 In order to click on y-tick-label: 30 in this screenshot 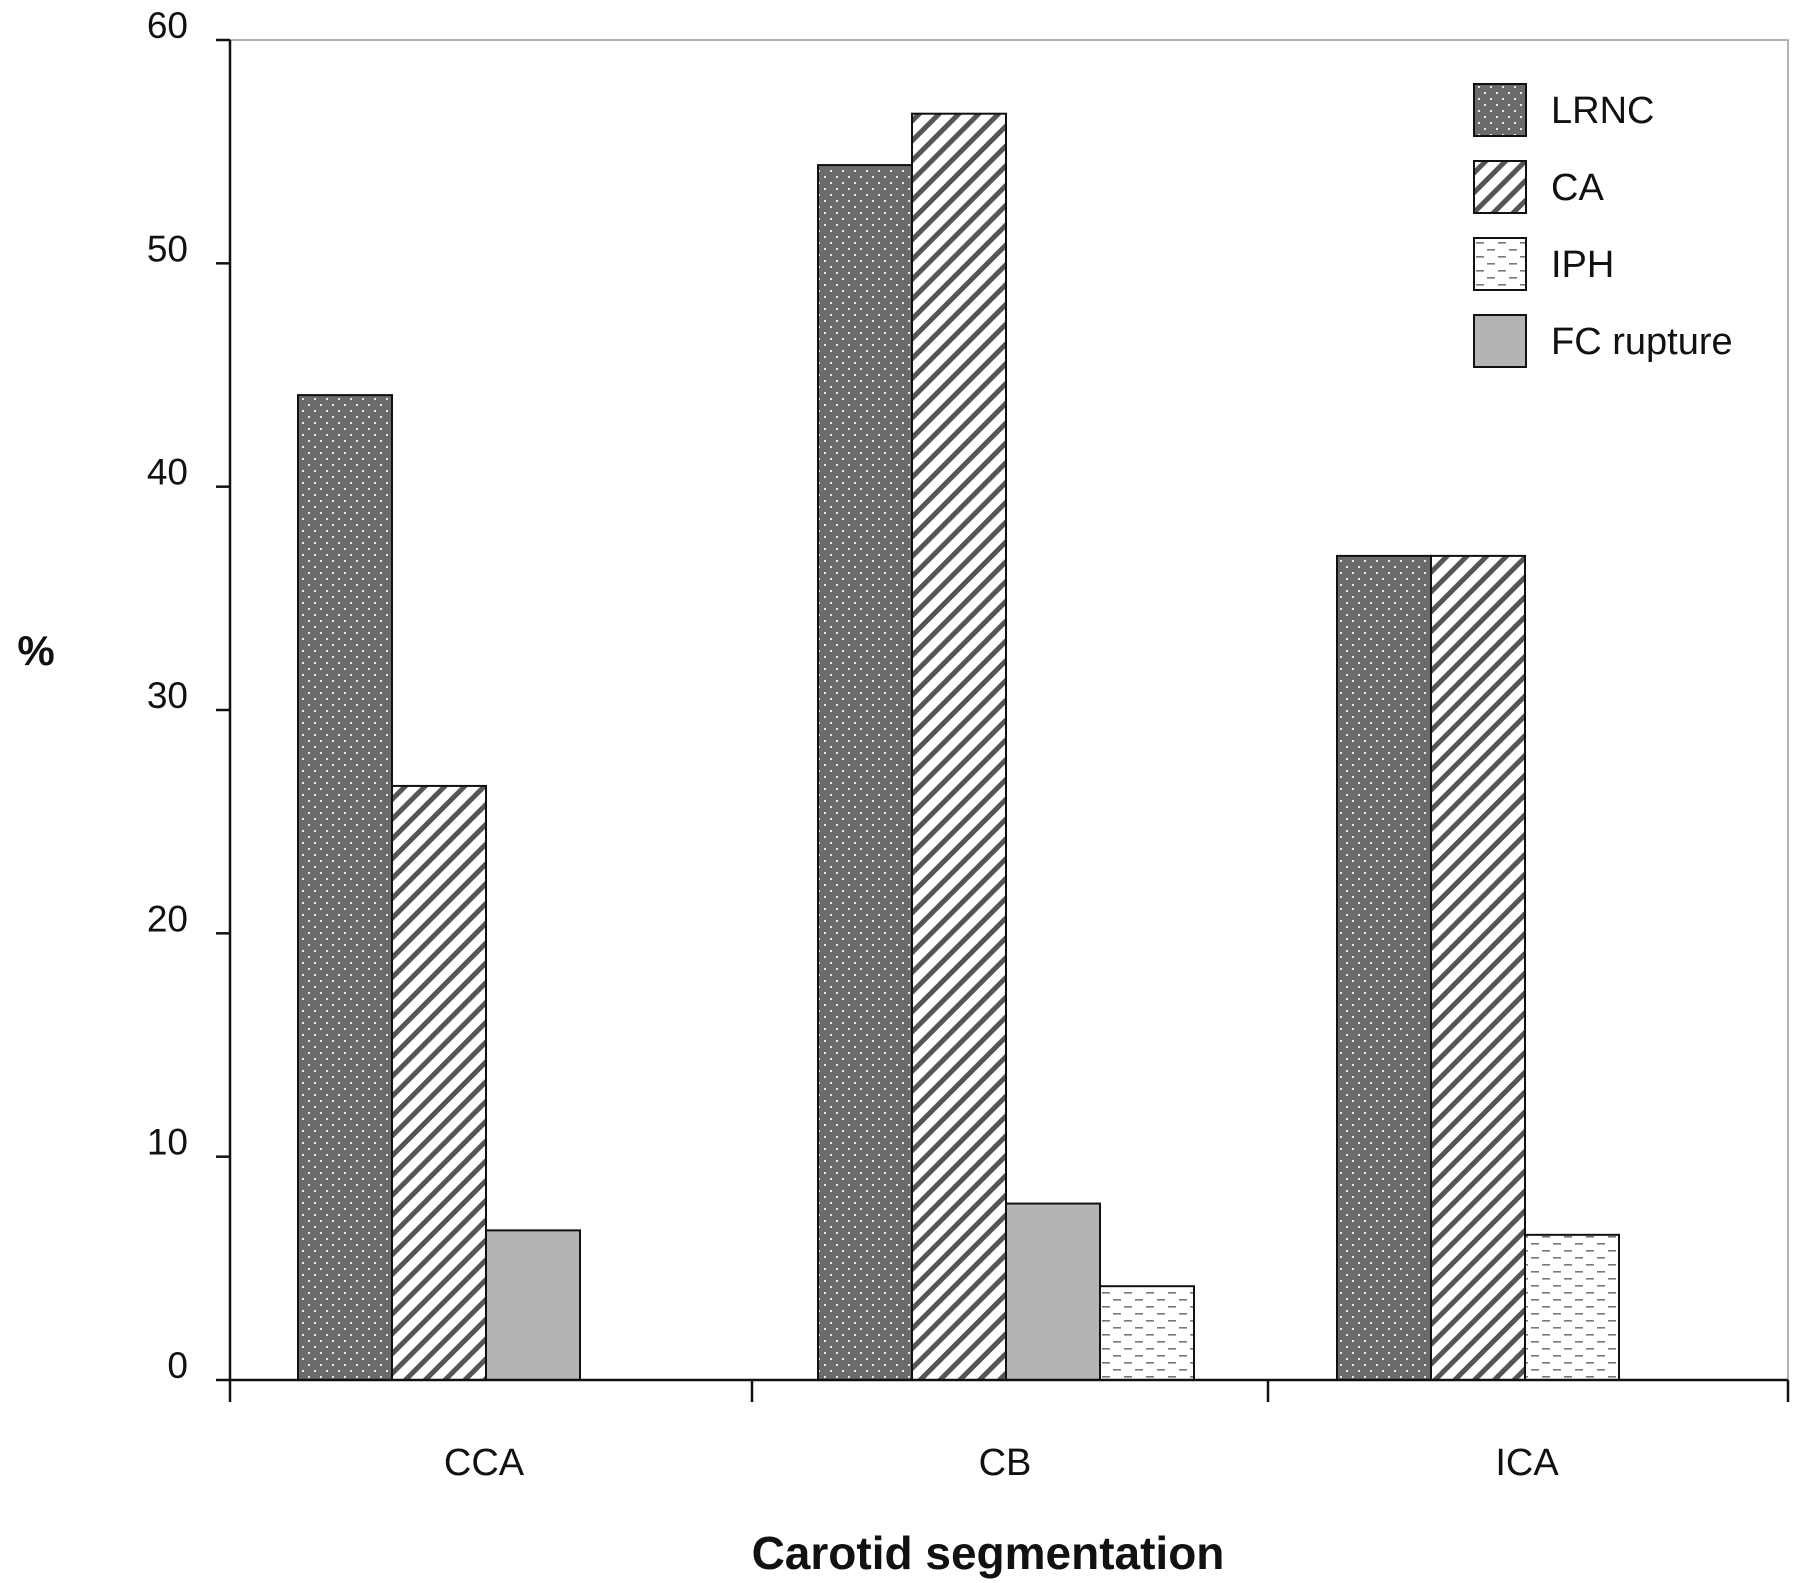, I will do `click(167, 695)`.